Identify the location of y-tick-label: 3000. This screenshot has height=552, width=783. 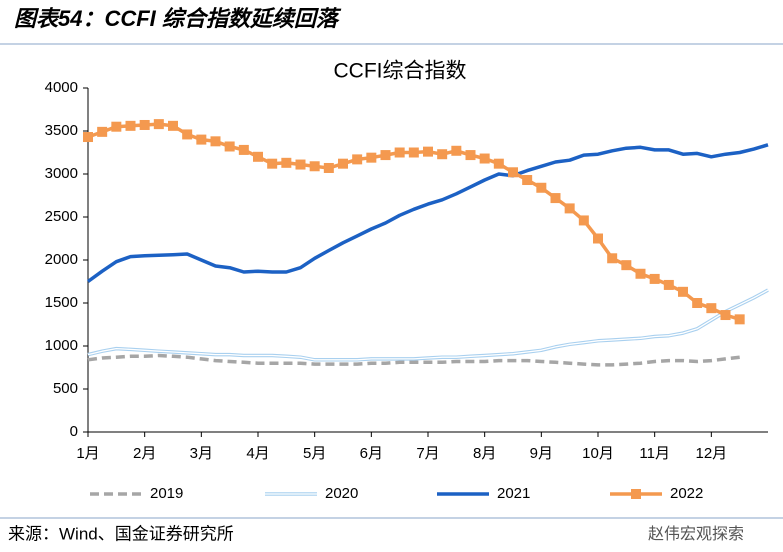
(61, 173).